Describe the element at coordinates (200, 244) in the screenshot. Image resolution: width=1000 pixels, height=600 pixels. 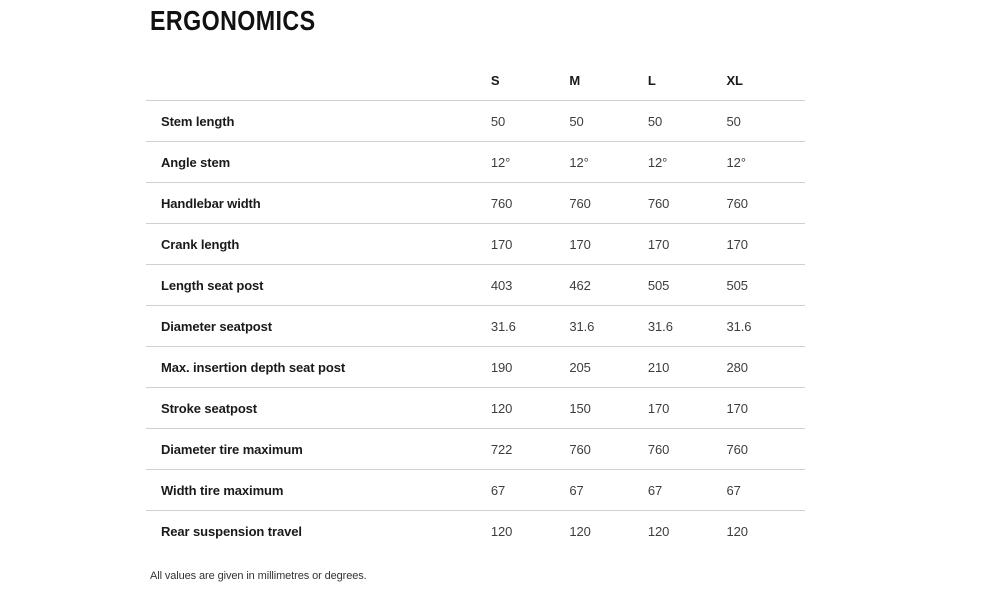
I see `row-label: Crank length` at that location.